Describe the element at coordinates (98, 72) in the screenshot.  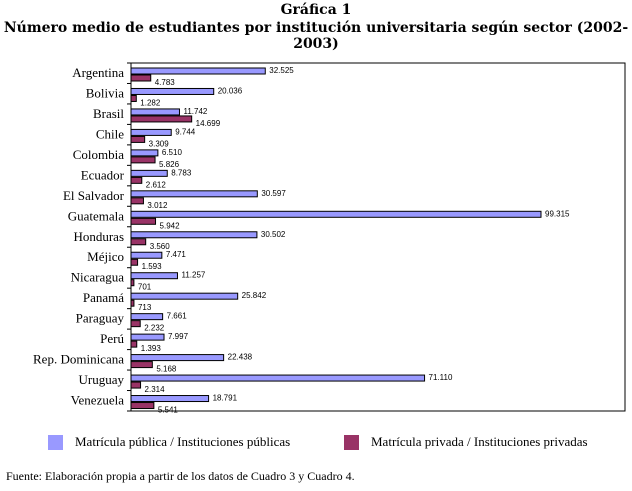
I see `category-label: Argentina` at that location.